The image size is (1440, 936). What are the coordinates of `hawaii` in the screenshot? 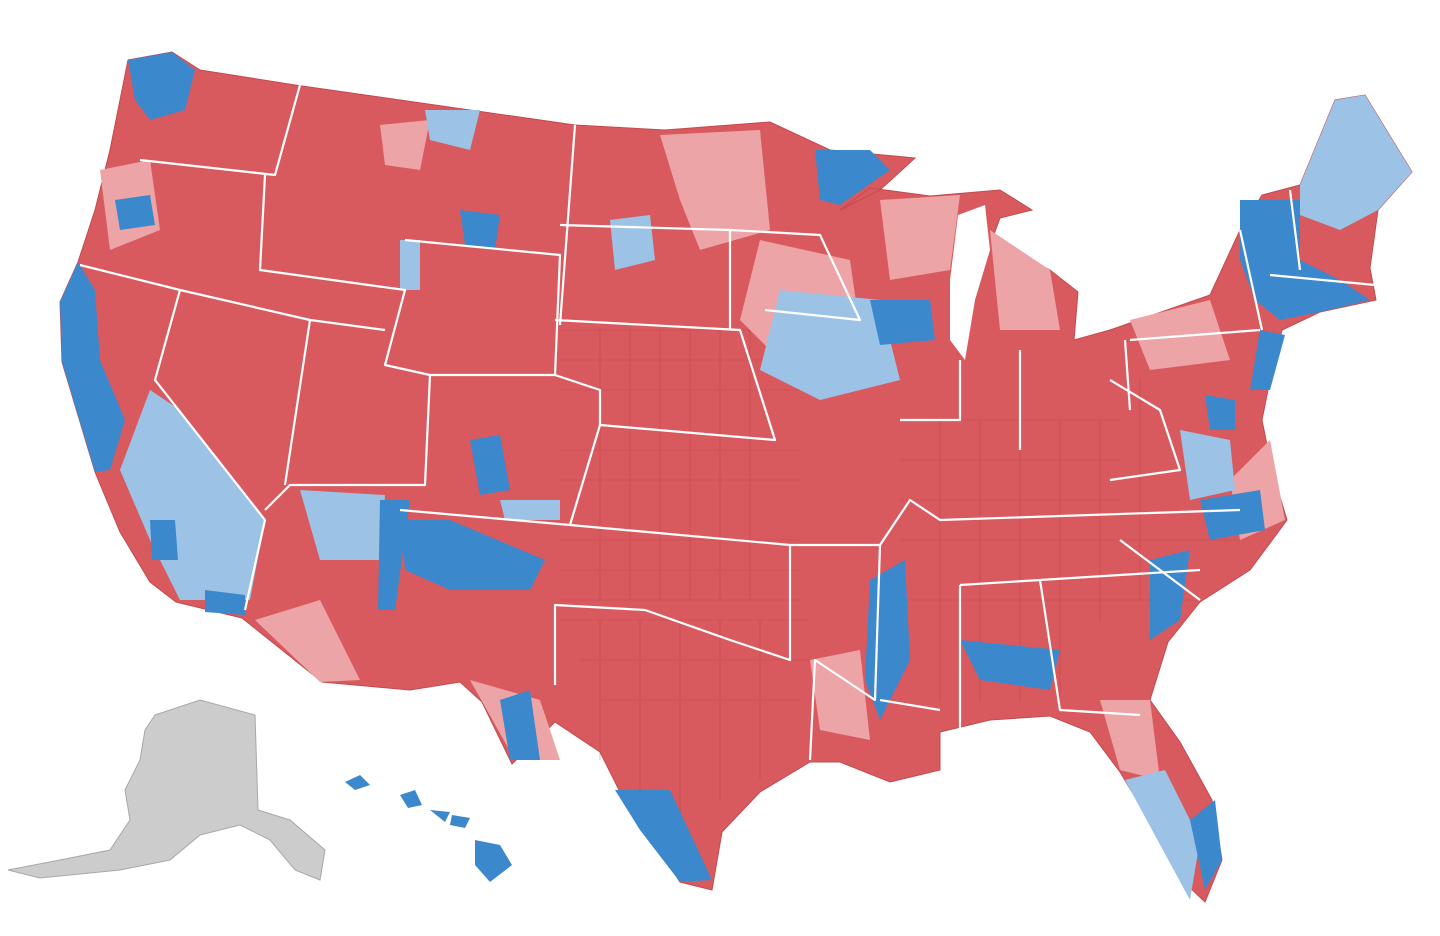 It's located at (428, 828).